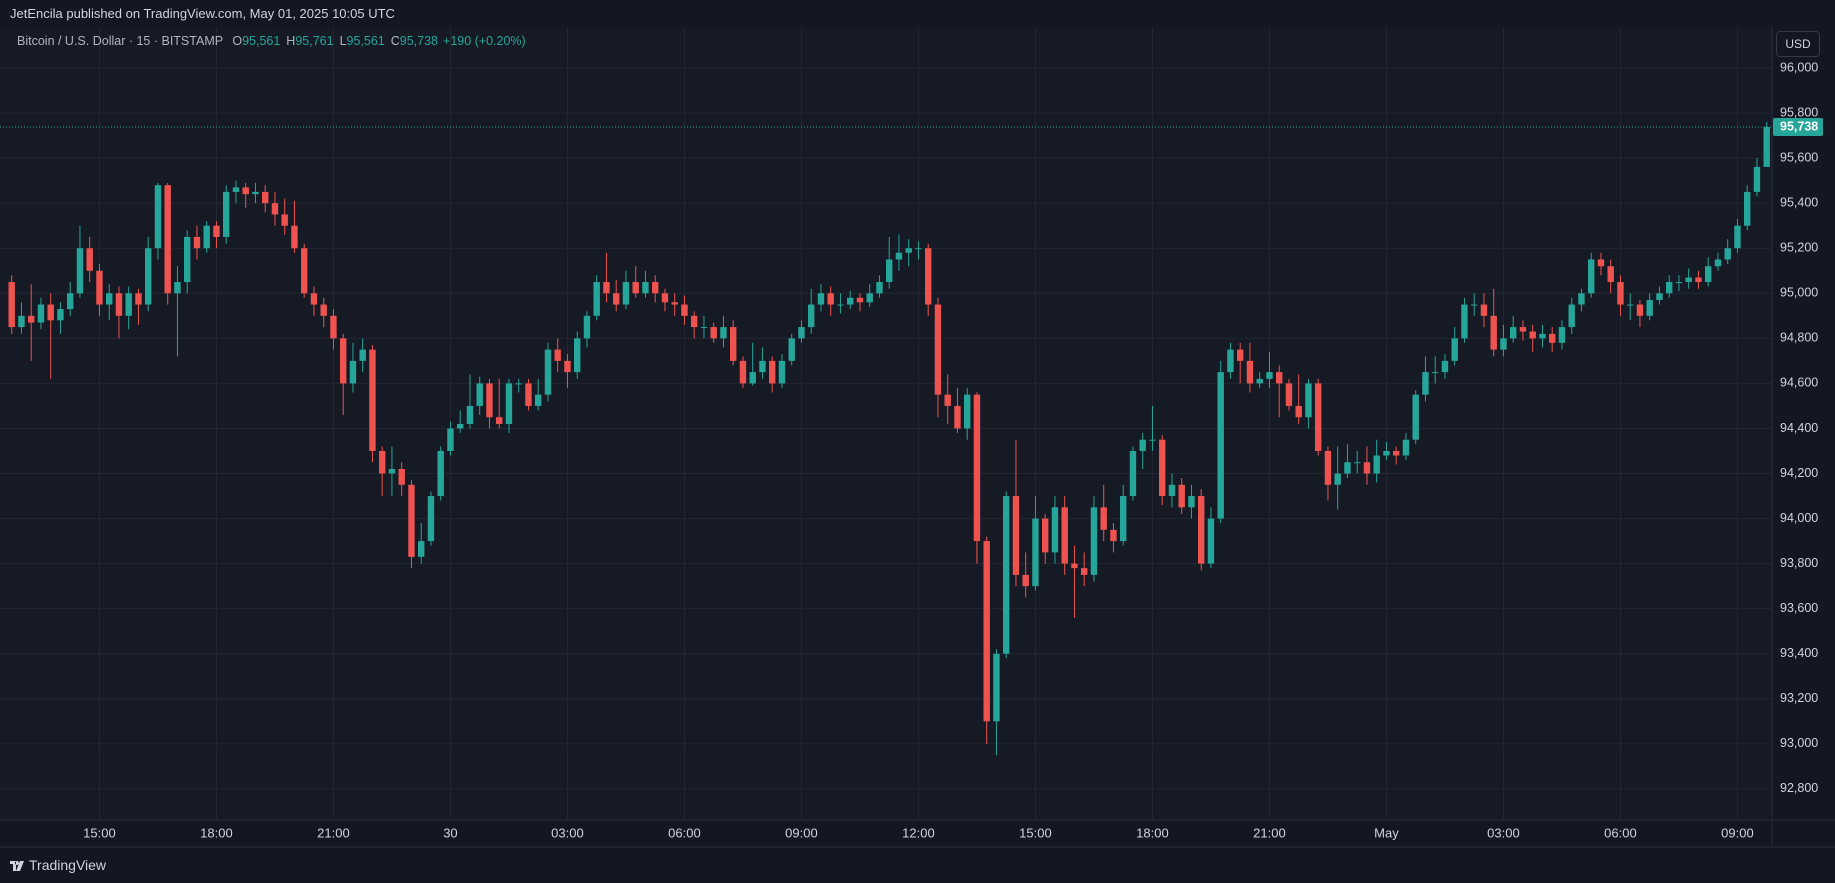 This screenshot has height=883, width=1835. What do you see at coordinates (1799, 518) in the screenshot?
I see `y-tick-label: 94,000` at bounding box center [1799, 518].